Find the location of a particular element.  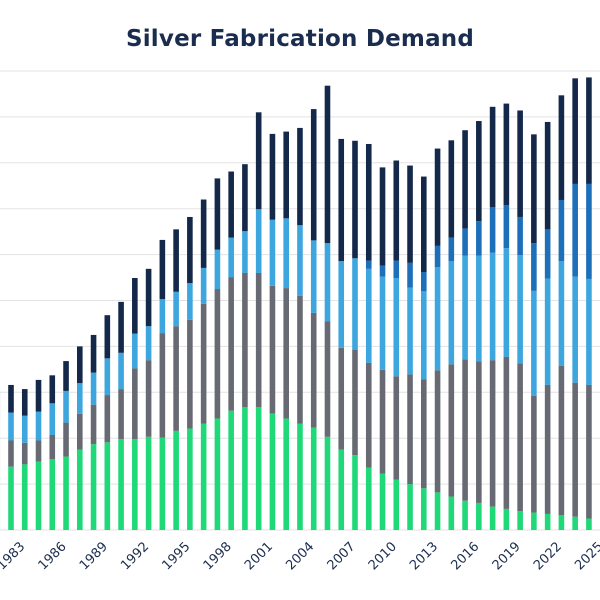

x-tick-label: 1986 is located at coordinates (53, 556).